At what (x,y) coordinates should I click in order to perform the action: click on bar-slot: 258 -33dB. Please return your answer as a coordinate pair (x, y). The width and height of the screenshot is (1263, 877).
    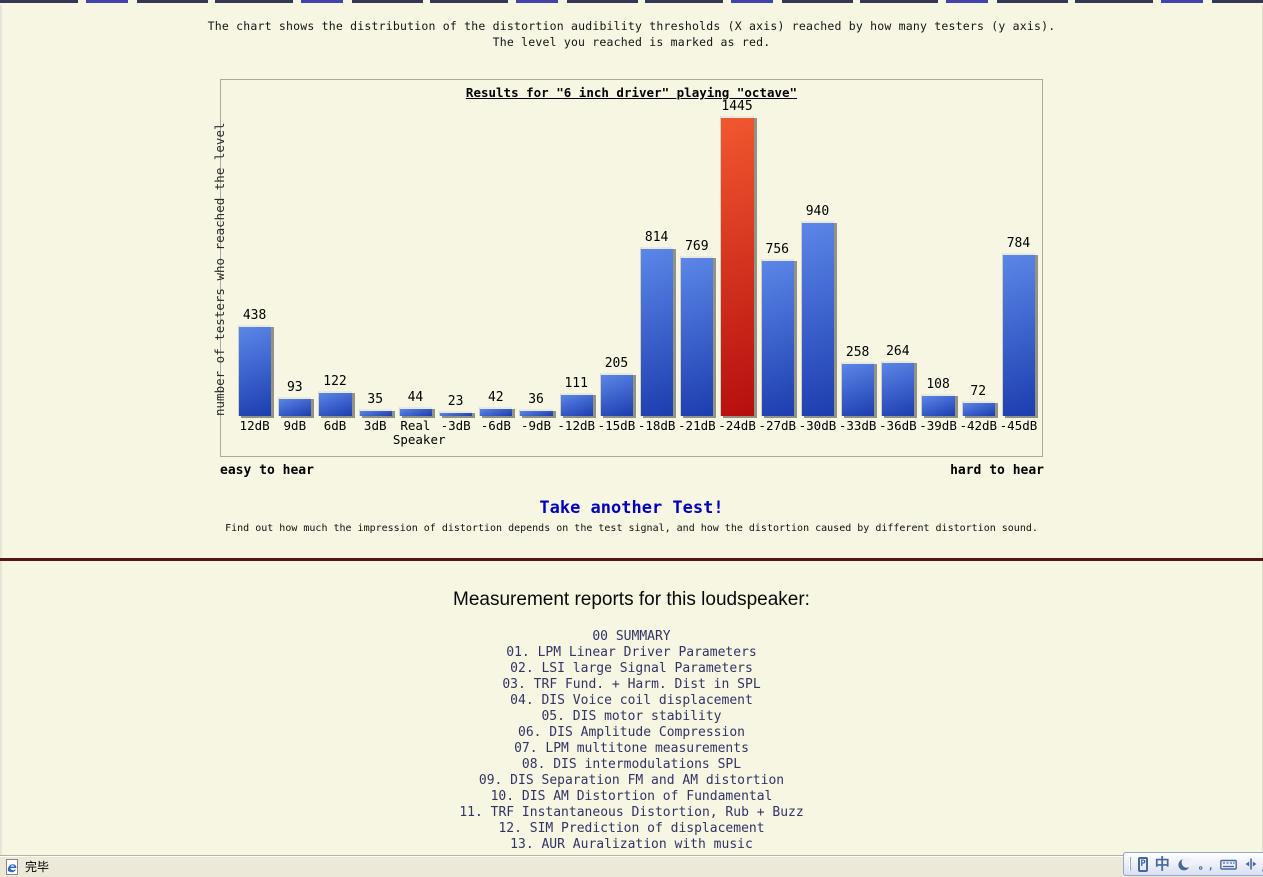
    Looking at the image, I should click on (858, 397).